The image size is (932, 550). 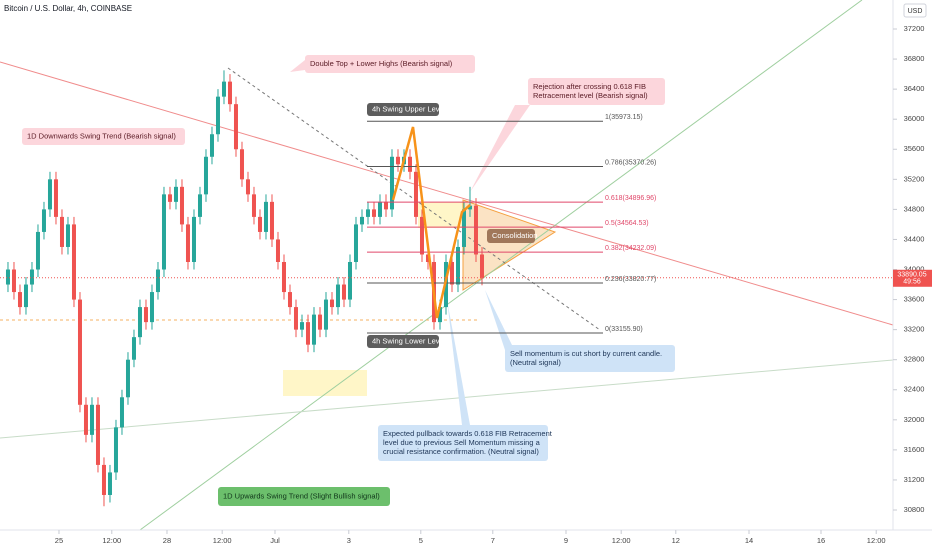 What do you see at coordinates (914, 88) in the screenshot?
I see `y-tick-label: 36400` at bounding box center [914, 88].